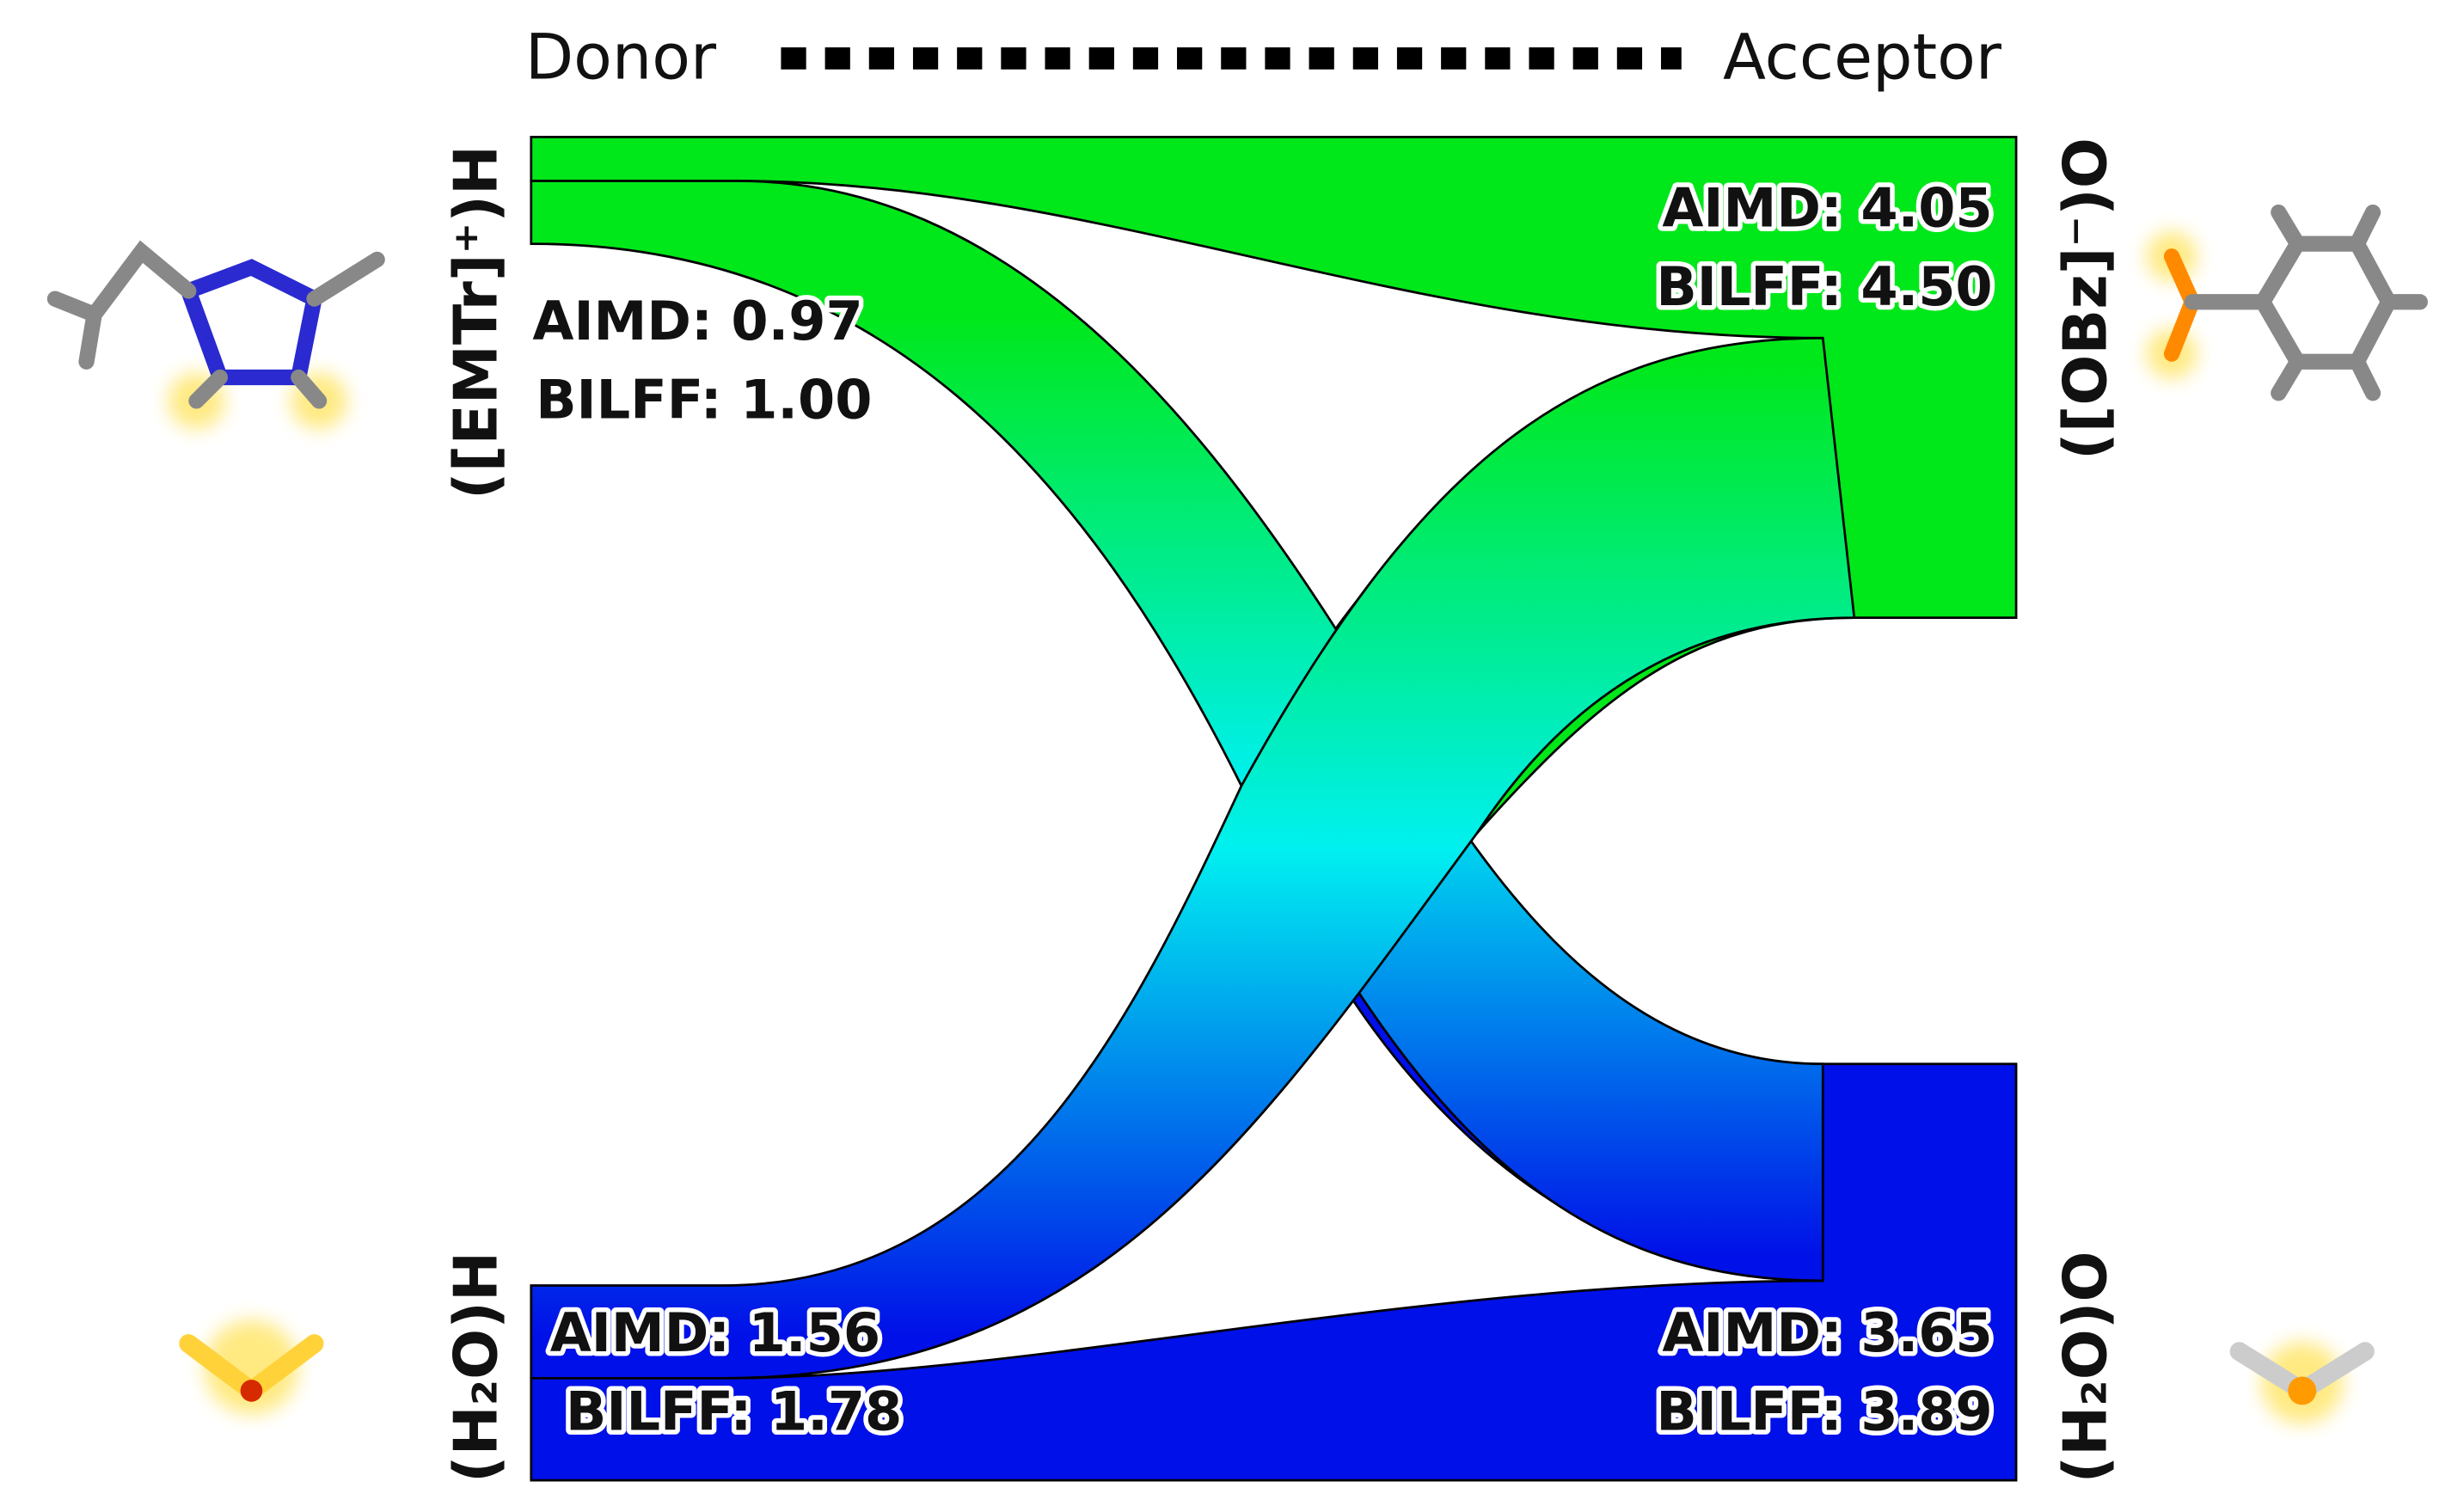 The width and height of the screenshot is (2464, 1512). What do you see at coordinates (1862, 58) in the screenshot?
I see `acceptor-header: Acceptor` at bounding box center [1862, 58].